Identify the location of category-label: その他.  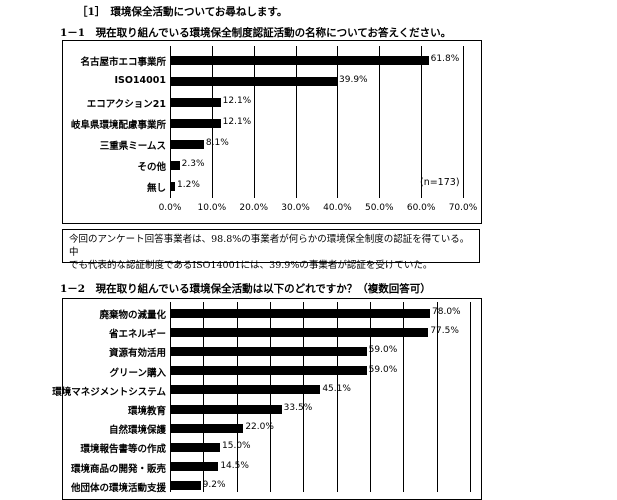
(151, 167).